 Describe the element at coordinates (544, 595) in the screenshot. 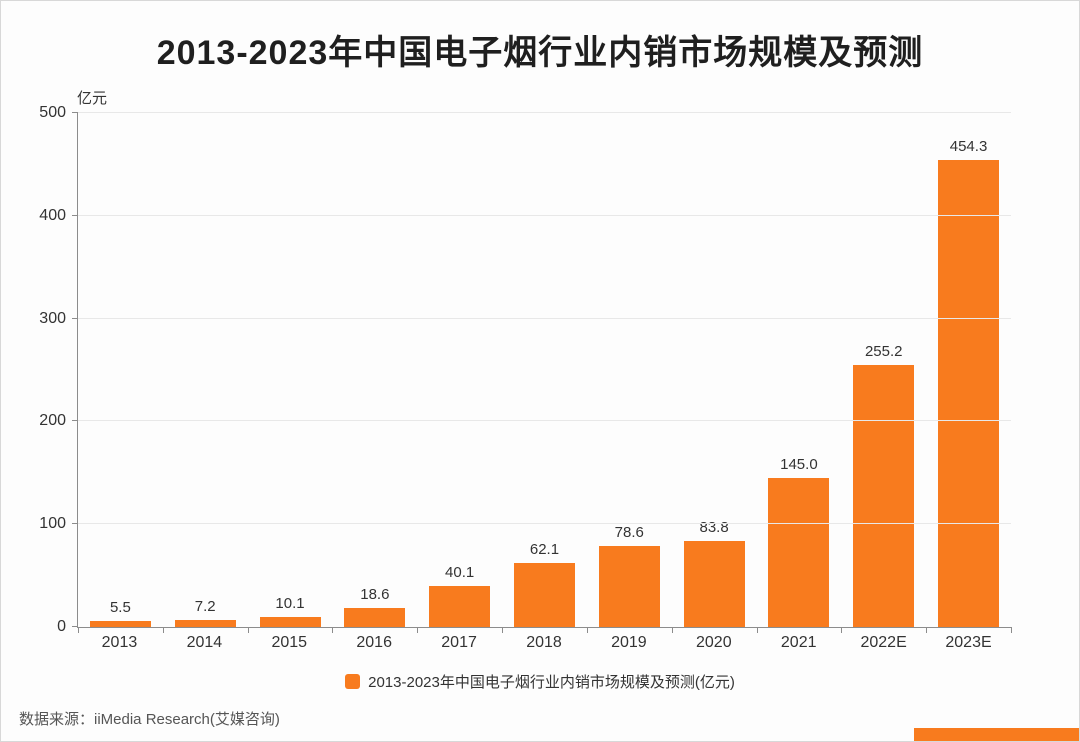

I see `bar-2018` at that location.